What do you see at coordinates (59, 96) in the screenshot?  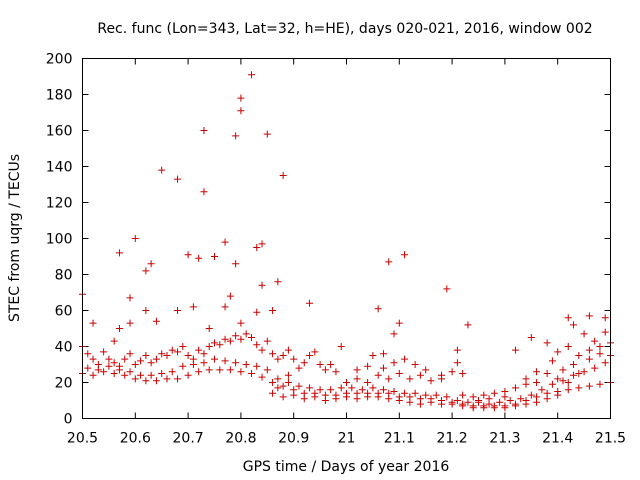 I see `y-tick-label: 180` at bounding box center [59, 96].